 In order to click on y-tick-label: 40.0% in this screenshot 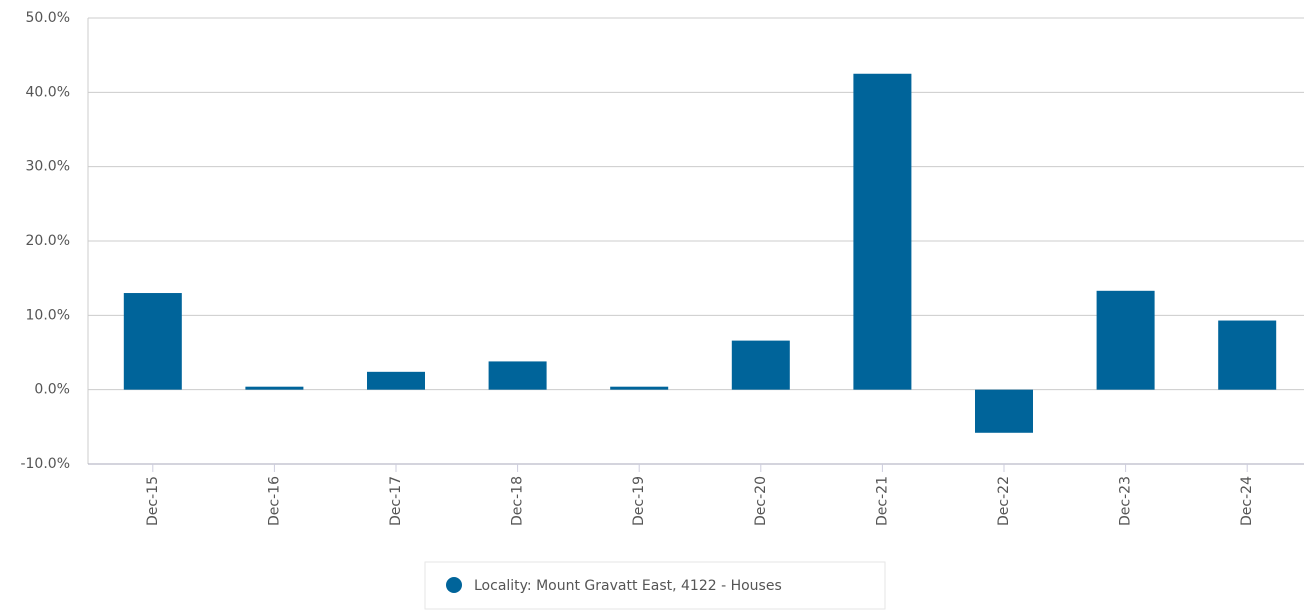, I will do `click(48, 92)`.